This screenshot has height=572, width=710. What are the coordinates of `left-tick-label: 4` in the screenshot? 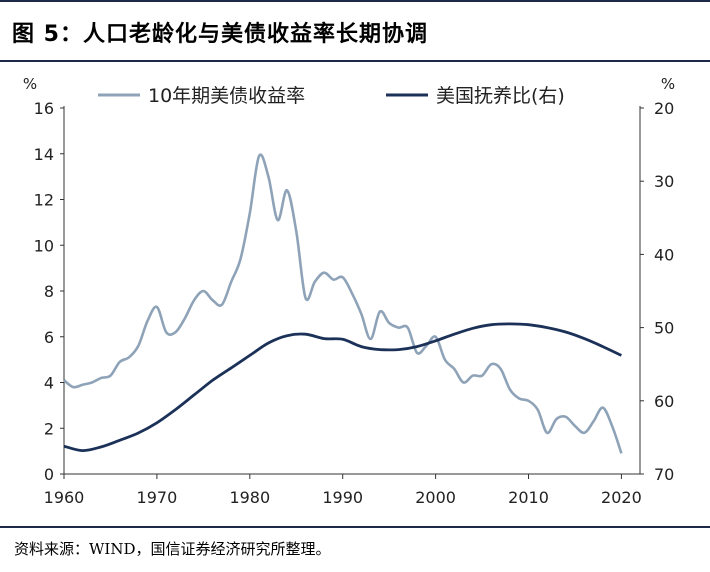 It's located at (49, 383).